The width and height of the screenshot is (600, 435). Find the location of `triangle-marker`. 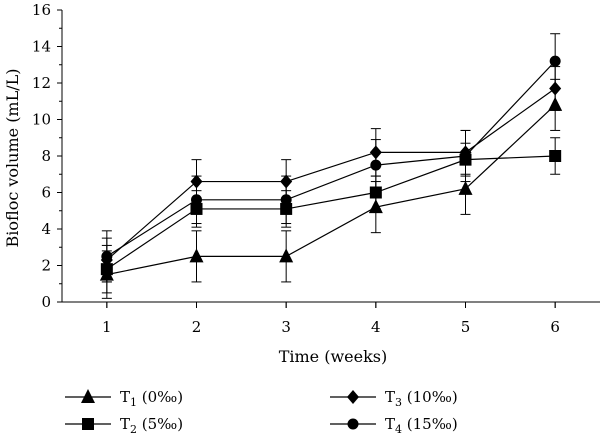

triangle-marker is located at coordinates (88, 396).